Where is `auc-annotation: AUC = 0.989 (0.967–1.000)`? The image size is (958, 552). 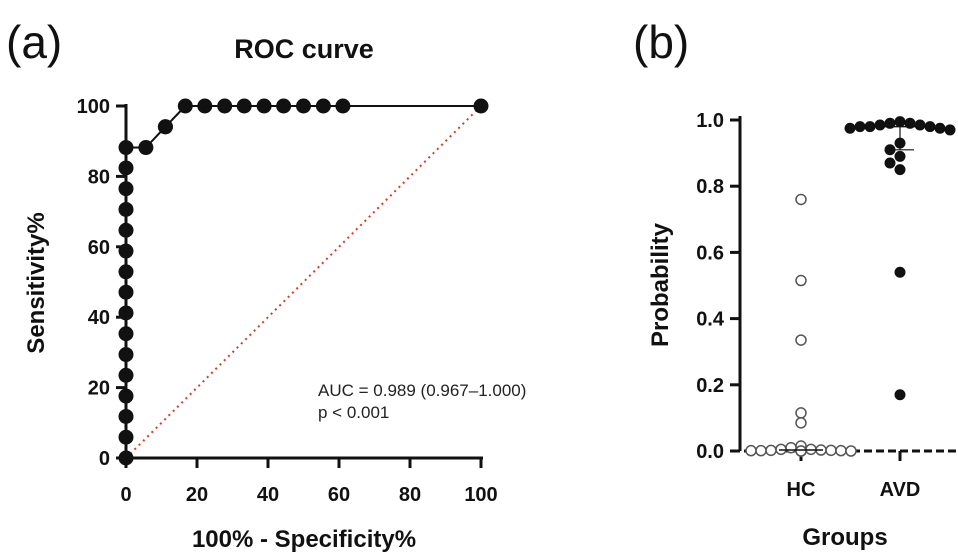 auc-annotation: AUC = 0.989 (0.967–1.000) is located at coordinates (422, 390).